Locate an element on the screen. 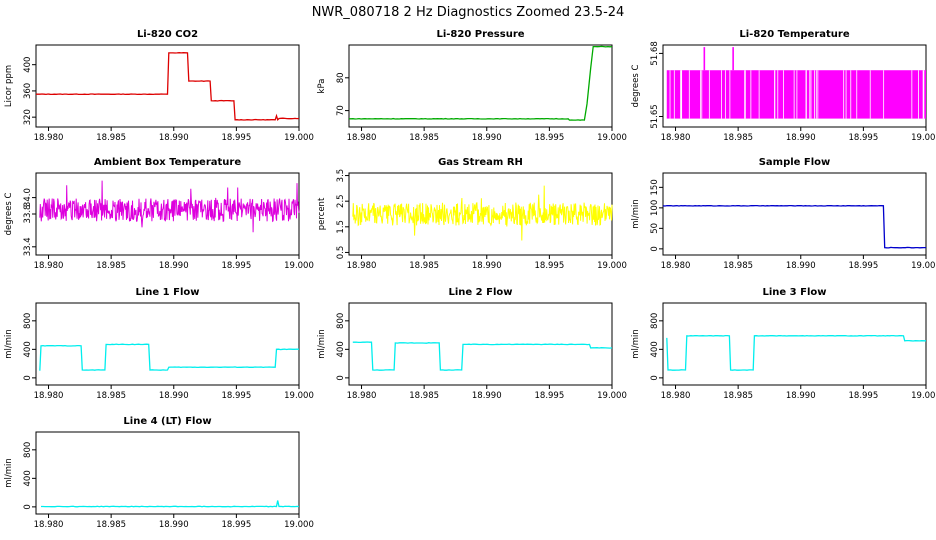  y-tick-label: 320 is located at coordinates (28, 117).